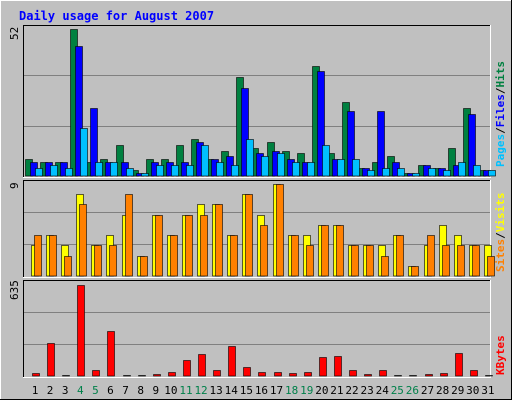 This screenshot has height=400, width=512. What do you see at coordinates (500, 114) in the screenshot?
I see `legend-top: Pages/Files/Hits` at bounding box center [500, 114].